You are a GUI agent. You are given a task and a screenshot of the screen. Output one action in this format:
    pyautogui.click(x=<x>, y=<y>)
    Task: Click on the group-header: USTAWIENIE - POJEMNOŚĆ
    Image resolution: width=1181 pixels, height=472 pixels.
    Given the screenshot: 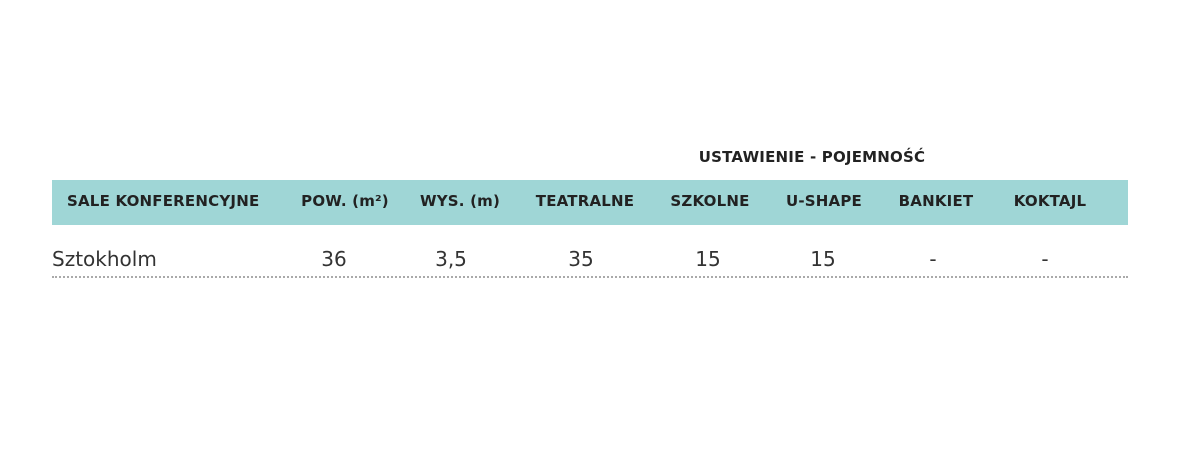 What is the action you would take?
    pyautogui.click(x=812, y=157)
    